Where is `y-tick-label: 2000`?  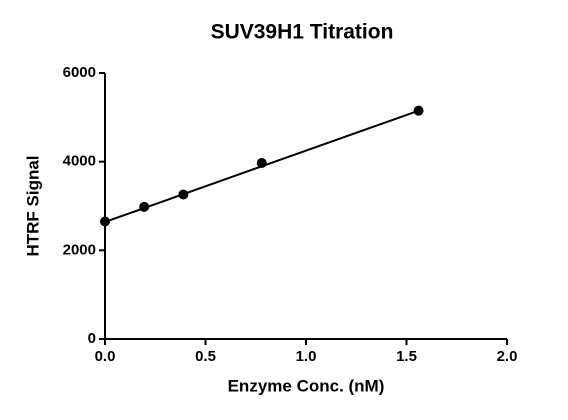 y-tick-label: 2000 is located at coordinates (79, 249).